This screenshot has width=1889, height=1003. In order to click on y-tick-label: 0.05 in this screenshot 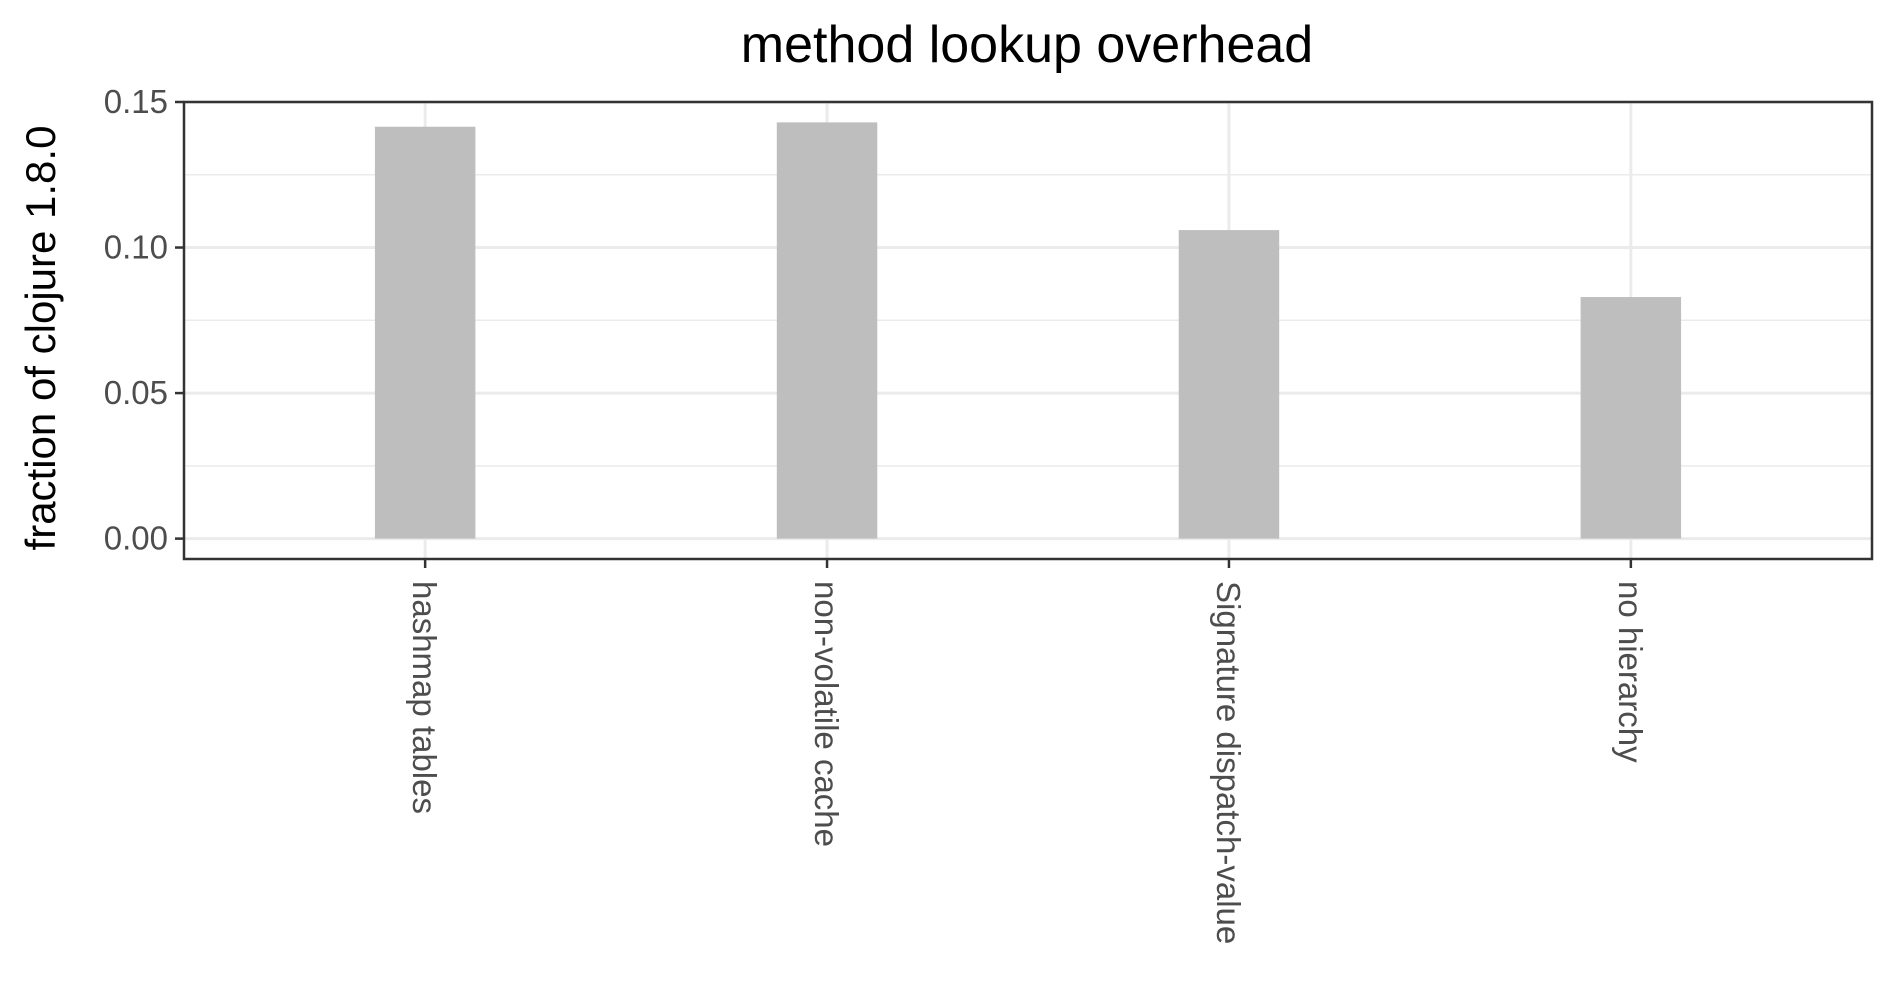, I will do `click(136, 392)`.